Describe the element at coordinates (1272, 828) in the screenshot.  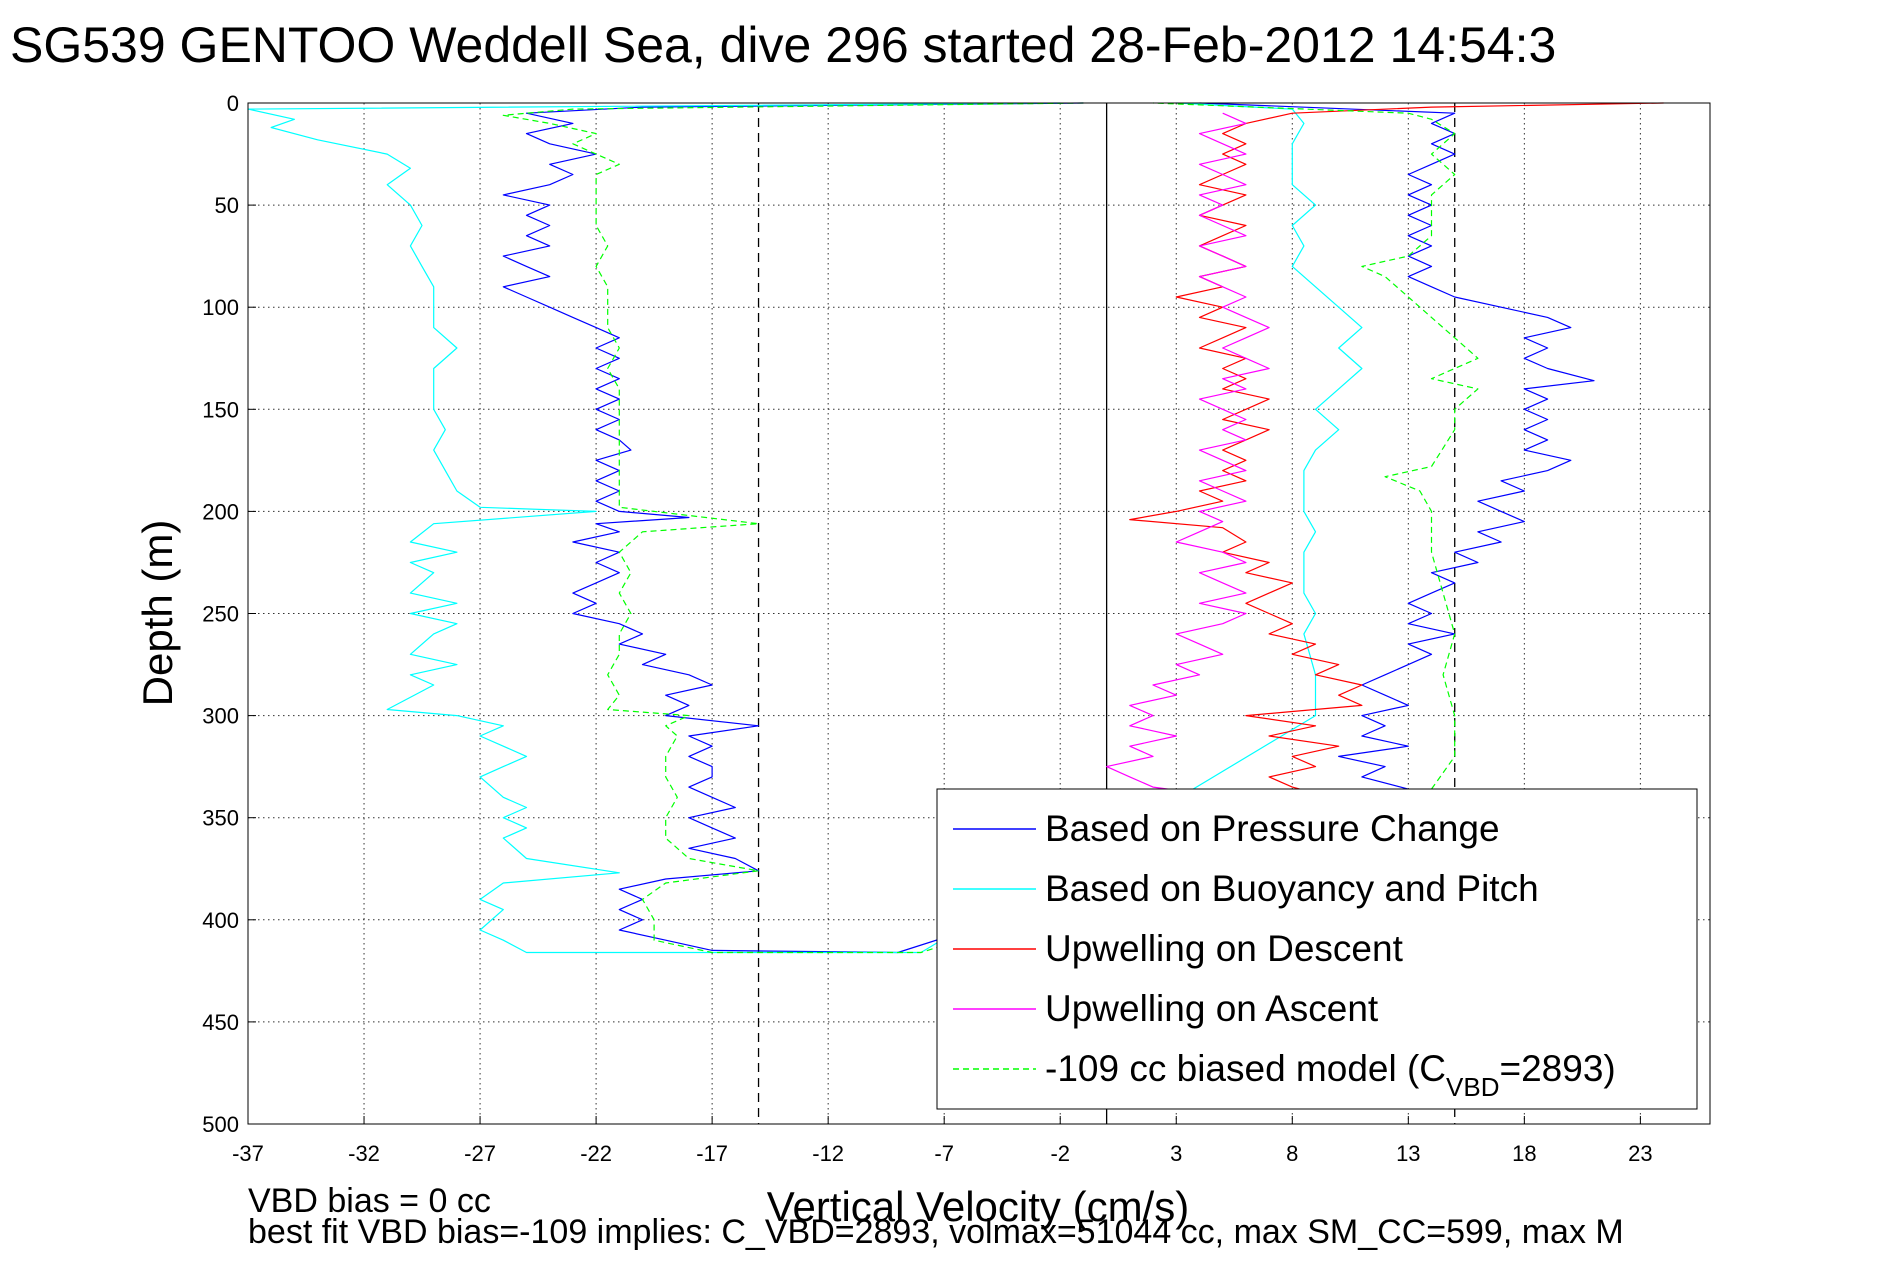
I see `legend-entry-label: Based on Pressure Change` at that location.